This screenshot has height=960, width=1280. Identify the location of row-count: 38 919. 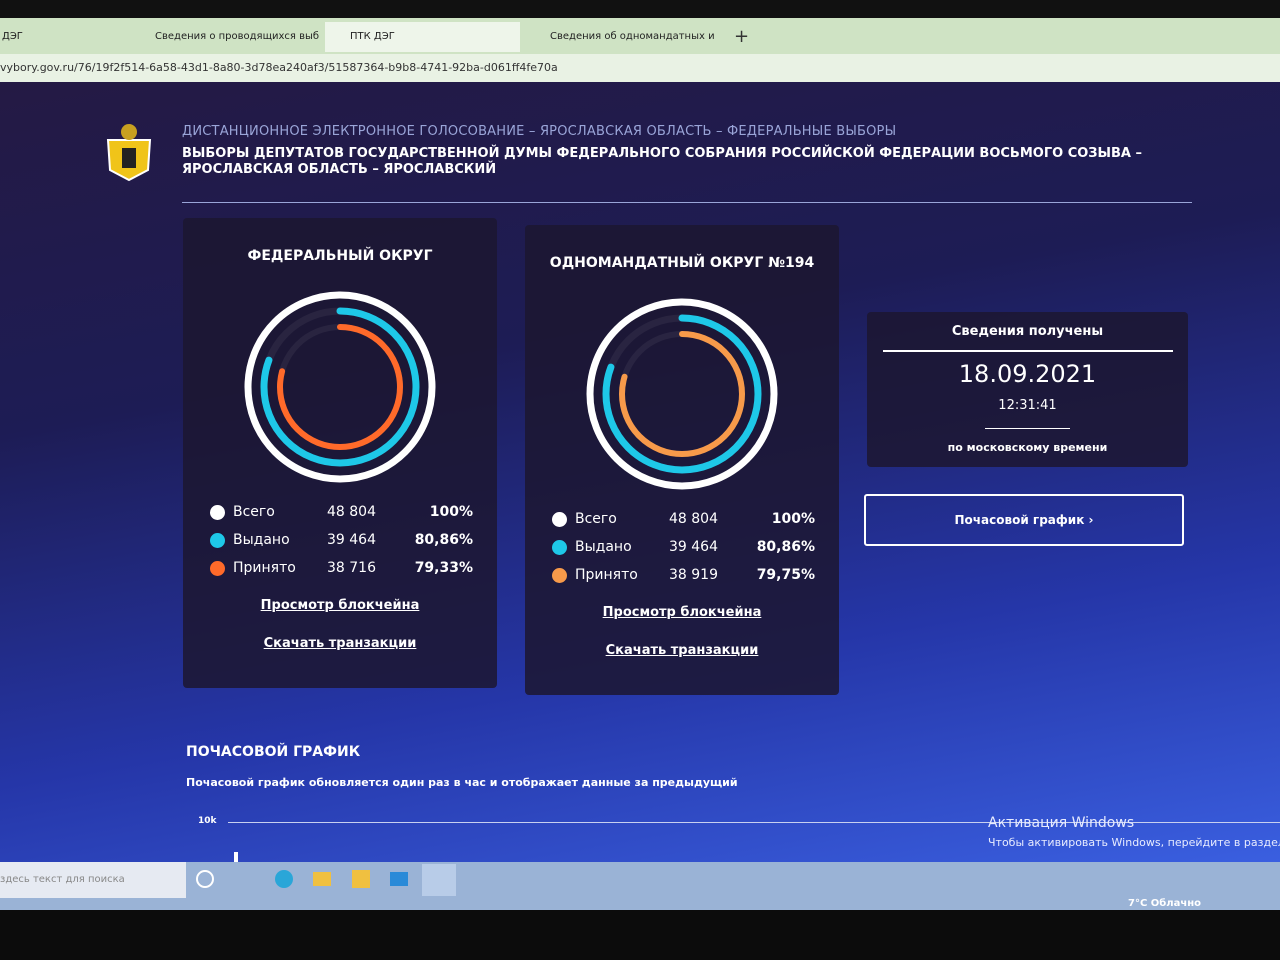
(693, 575).